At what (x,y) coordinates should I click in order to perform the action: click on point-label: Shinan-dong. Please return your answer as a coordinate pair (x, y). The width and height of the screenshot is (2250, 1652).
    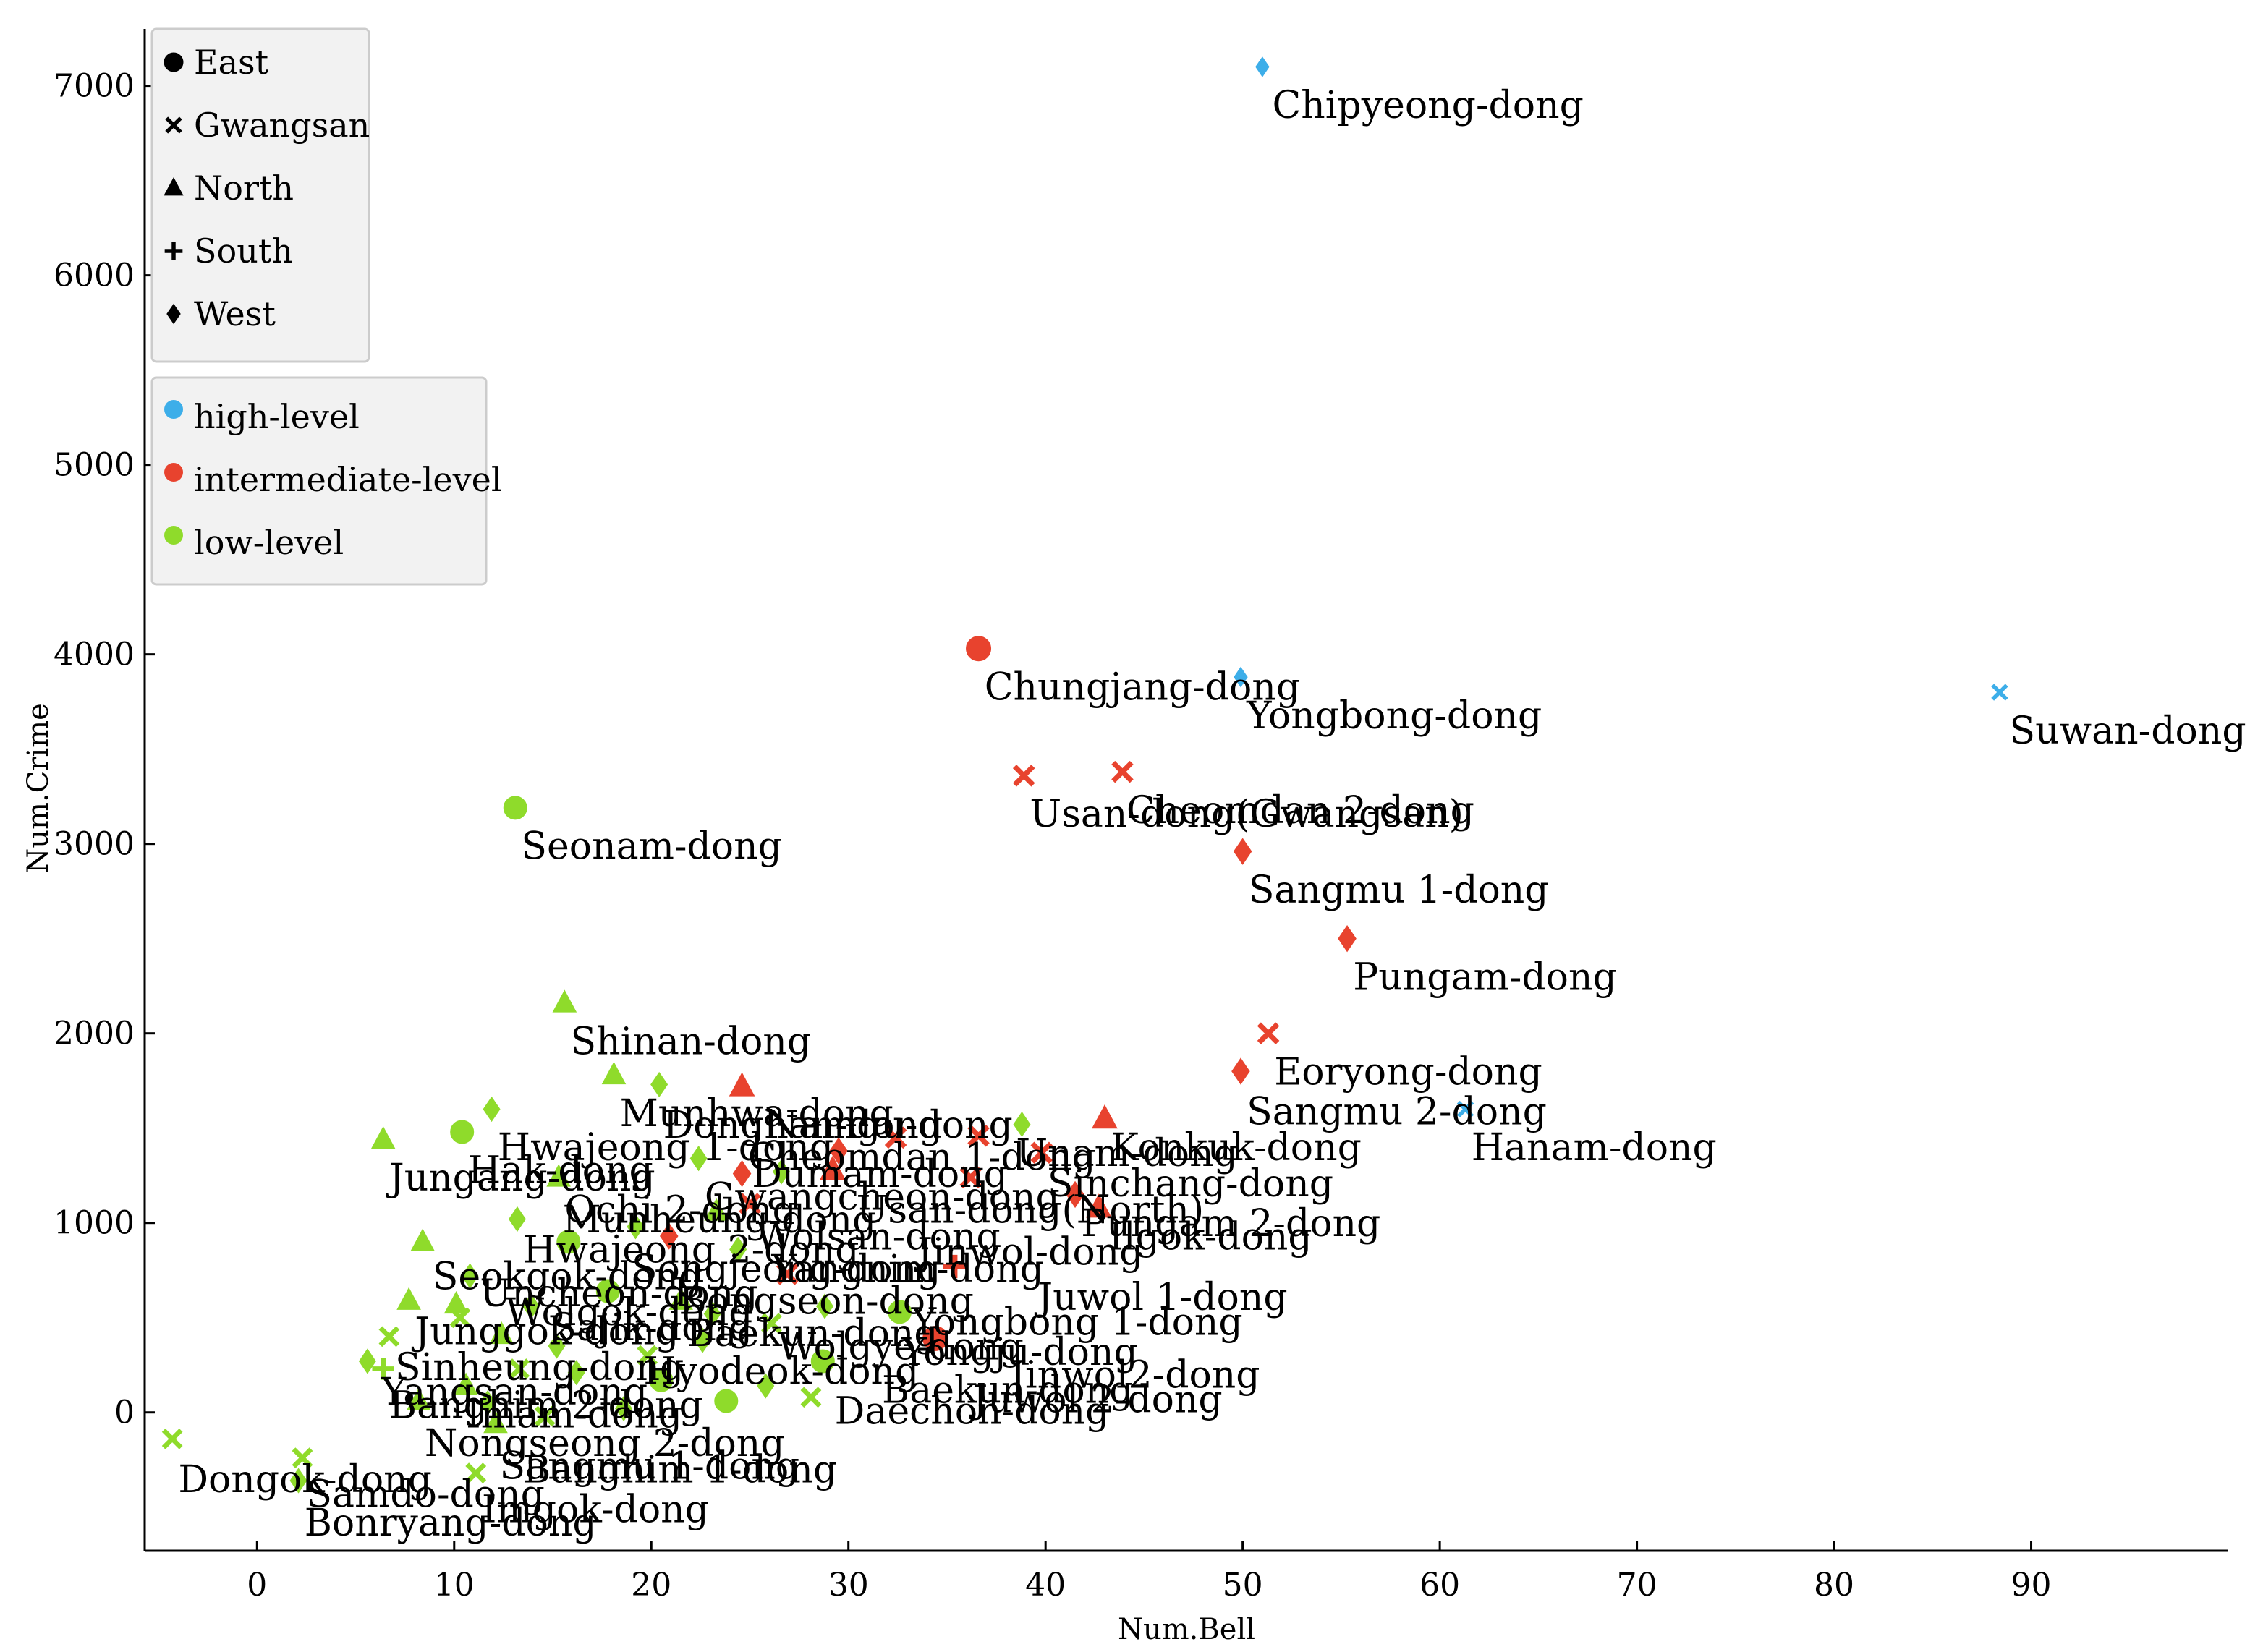
    Looking at the image, I should click on (691, 1042).